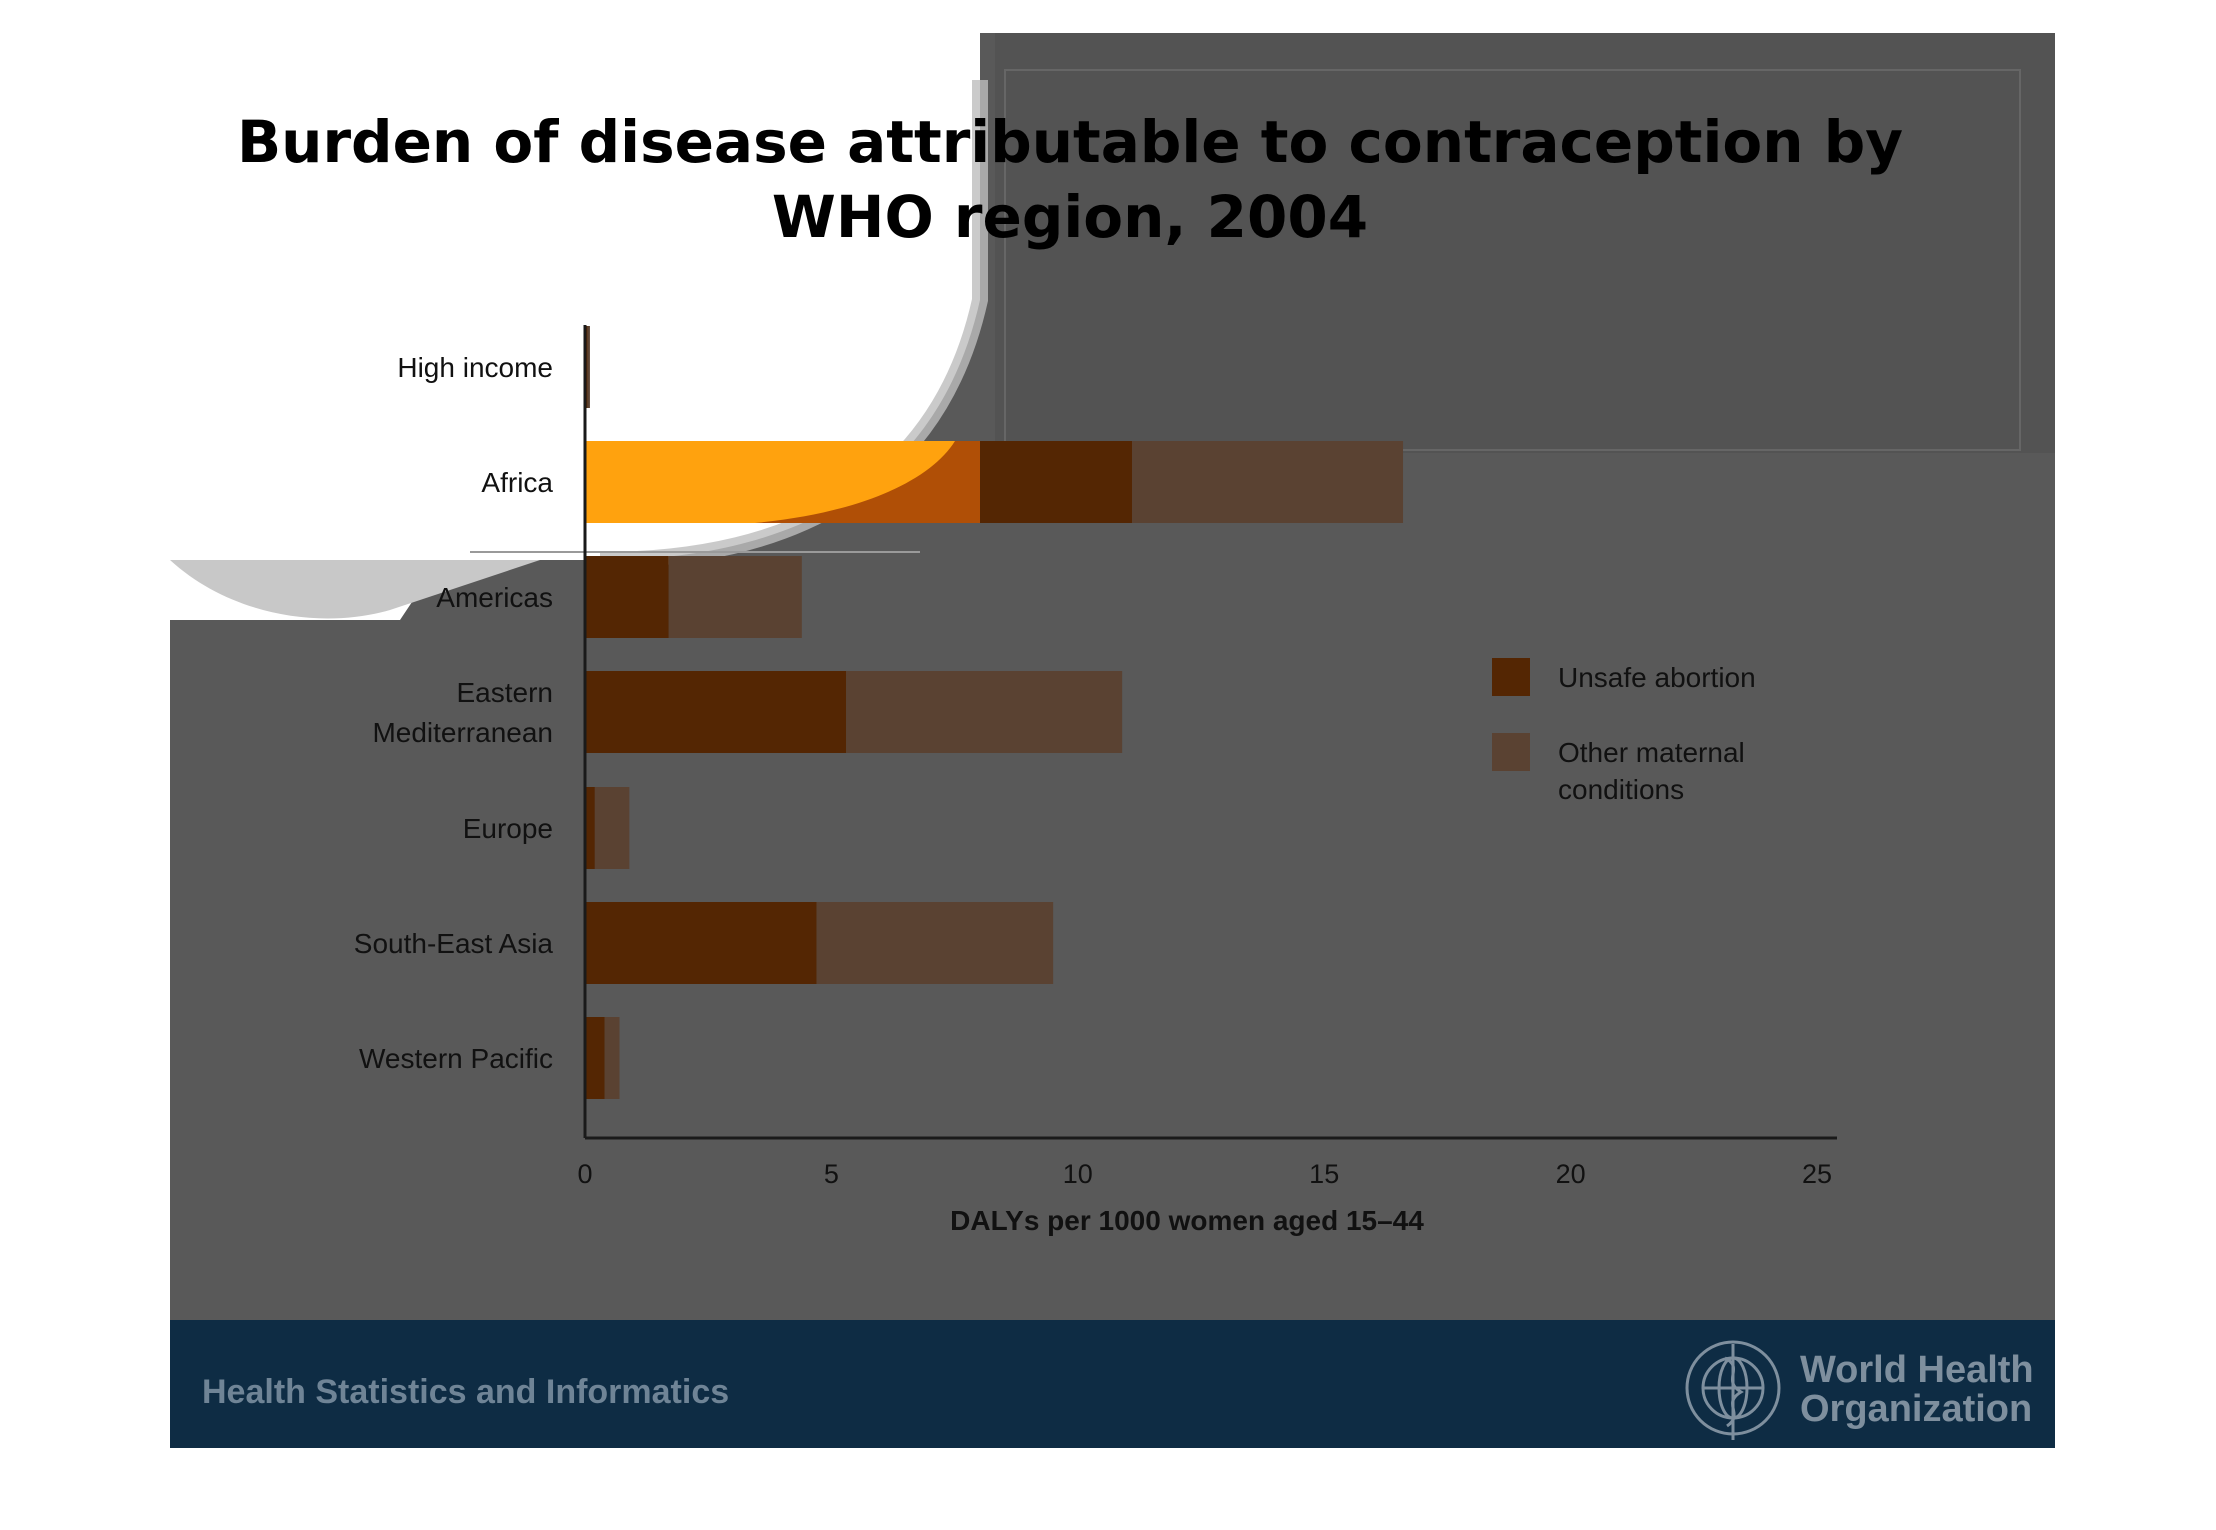  I want to click on bar-eastern-mediterranean-other-maternal, so click(984, 712).